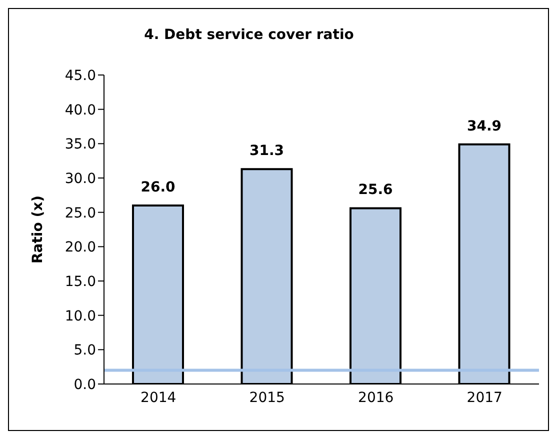  I want to click on y-axis-title: Ratio (x), so click(38, 229).